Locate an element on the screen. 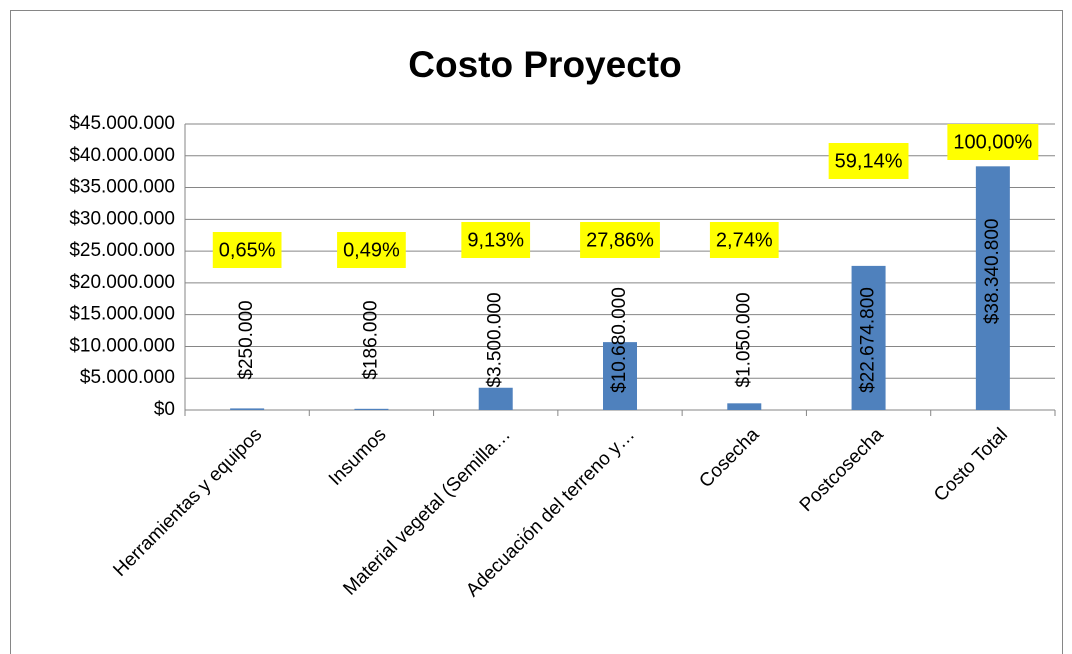 Image resolution: width=1072 pixels, height=654 pixels. value-label: $3.500.000 is located at coordinates (495, 339).